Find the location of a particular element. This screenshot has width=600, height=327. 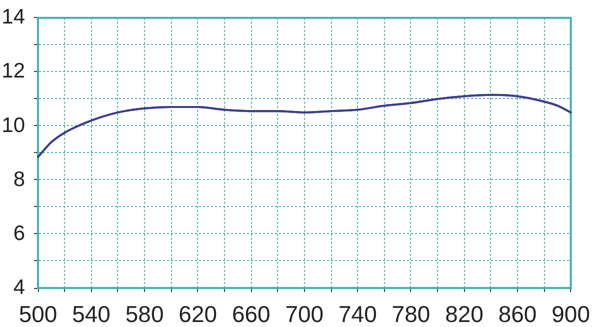

x-tick-label: 620 is located at coordinates (198, 314).